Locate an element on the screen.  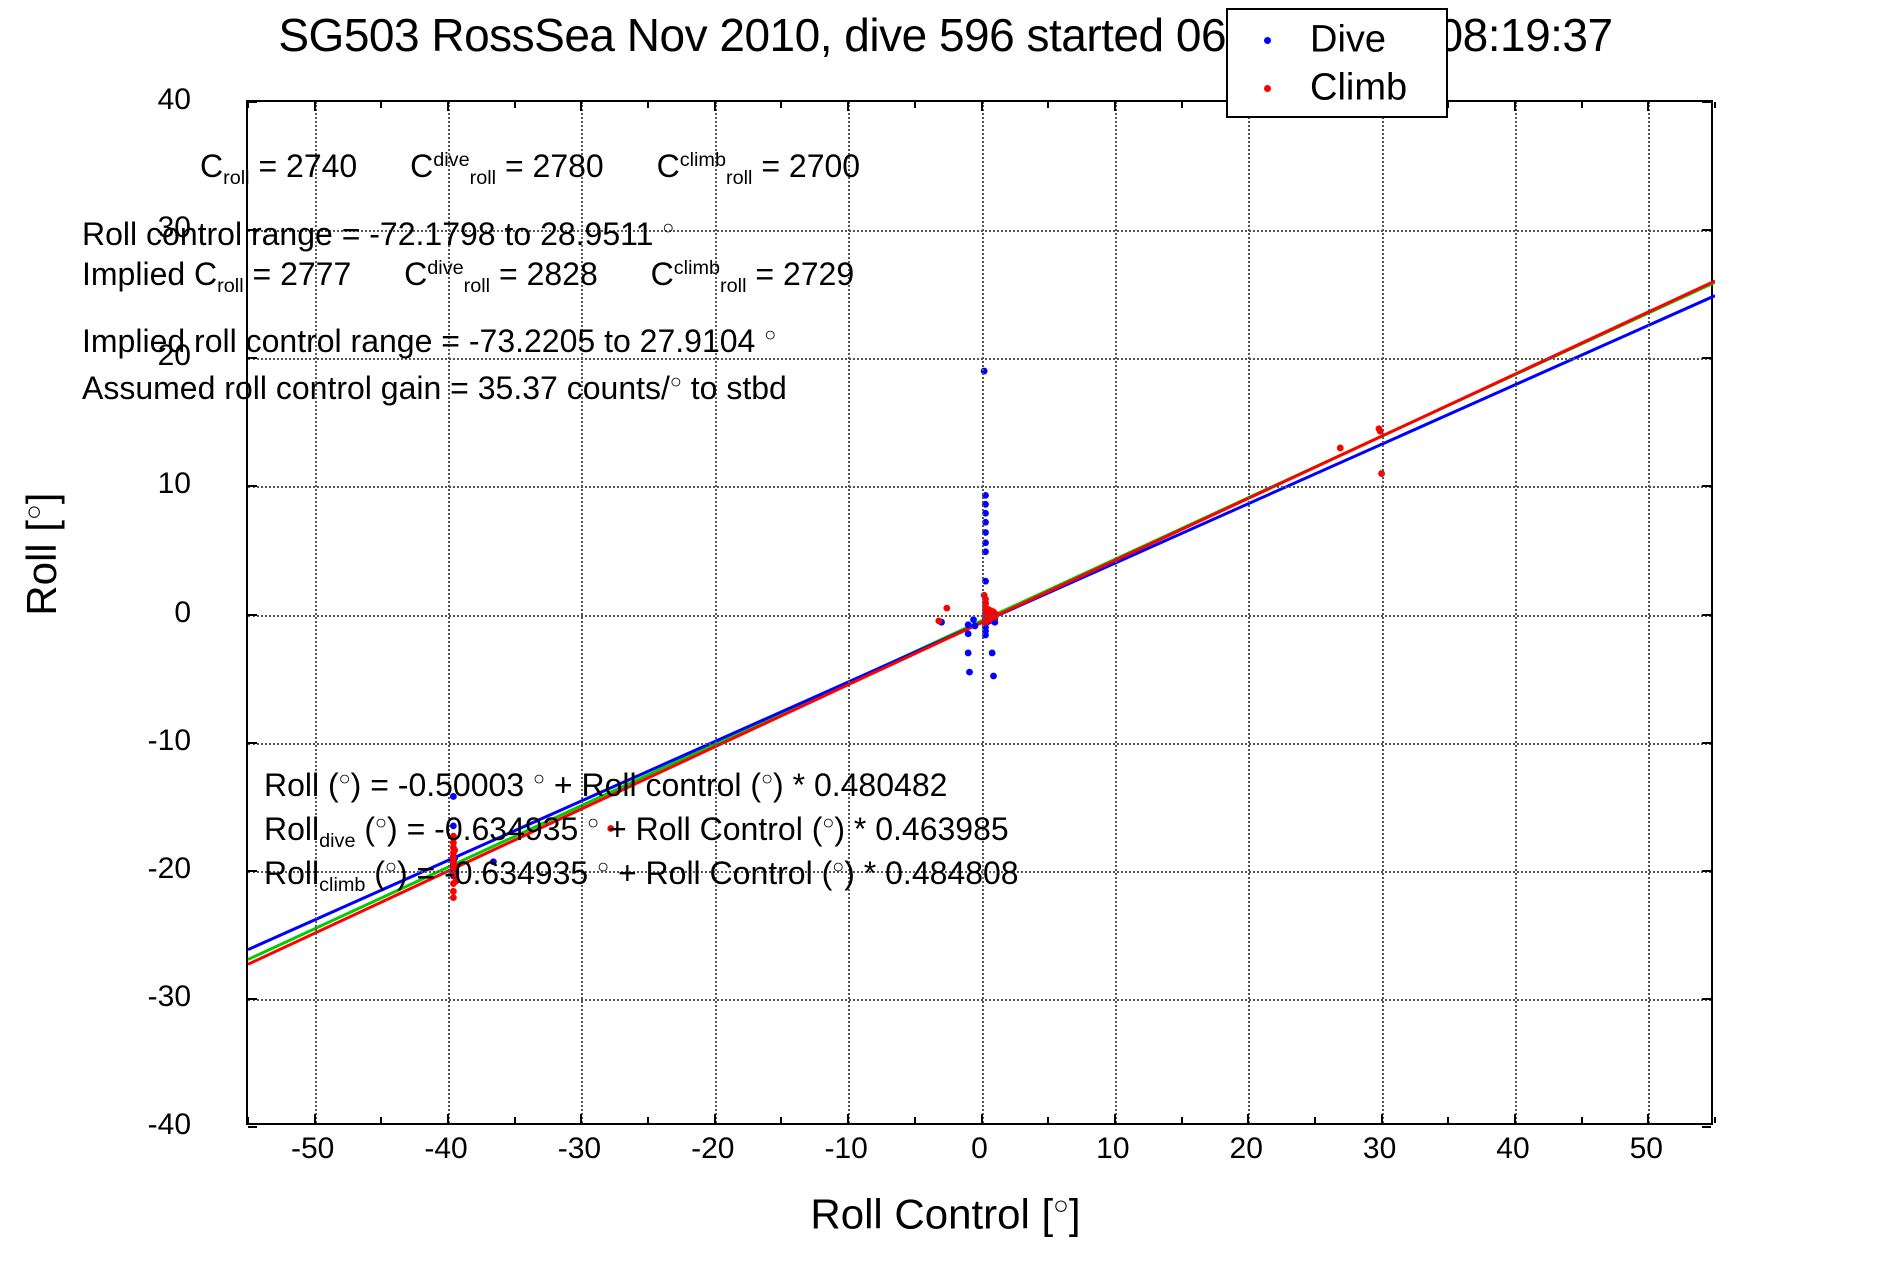
equation-climb-mid2: + Roll Control ( is located at coordinates (721, 873).